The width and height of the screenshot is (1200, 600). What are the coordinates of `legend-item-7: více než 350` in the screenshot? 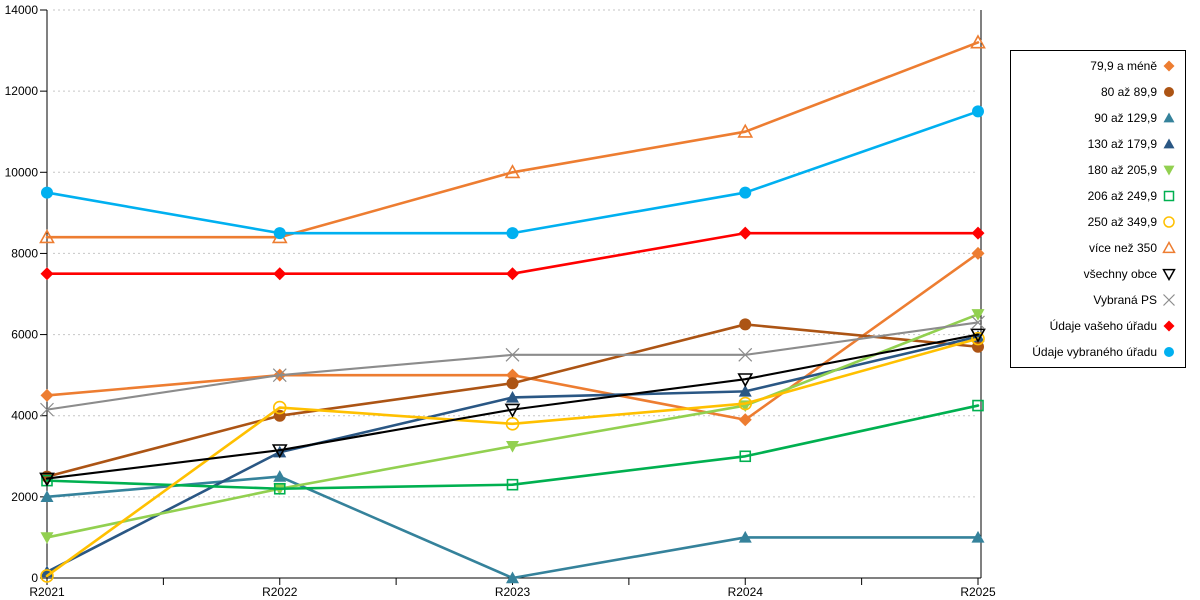 It's located at (1096, 247).